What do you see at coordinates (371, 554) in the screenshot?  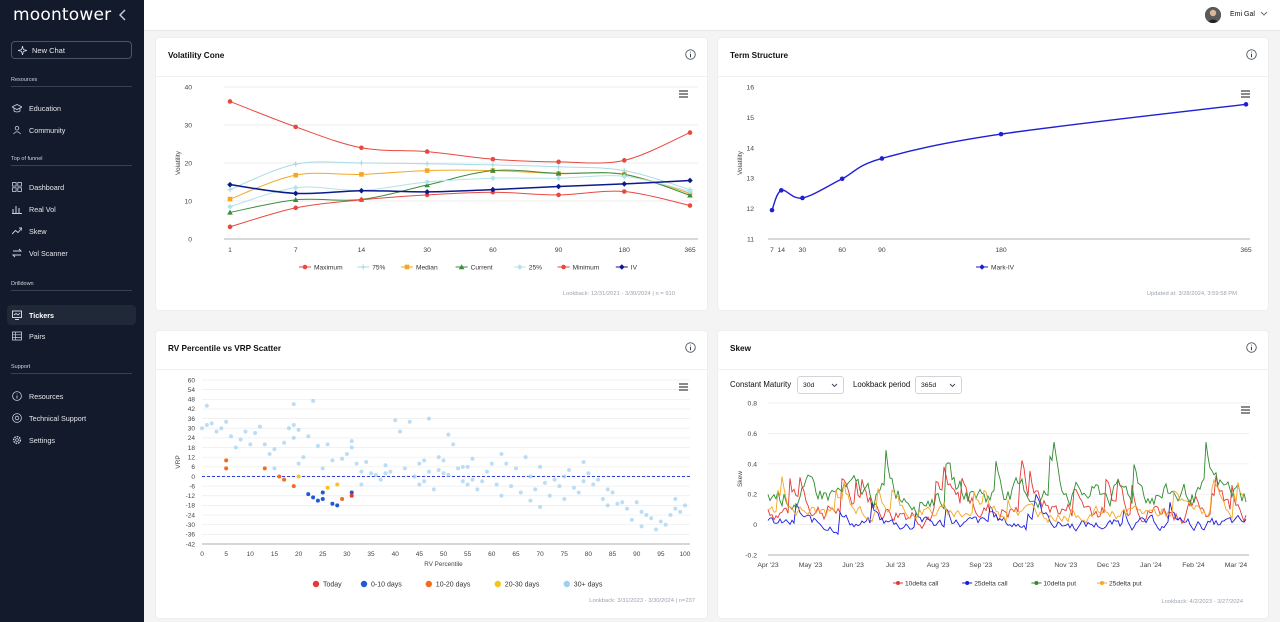 I see `x-tick-label: 35` at bounding box center [371, 554].